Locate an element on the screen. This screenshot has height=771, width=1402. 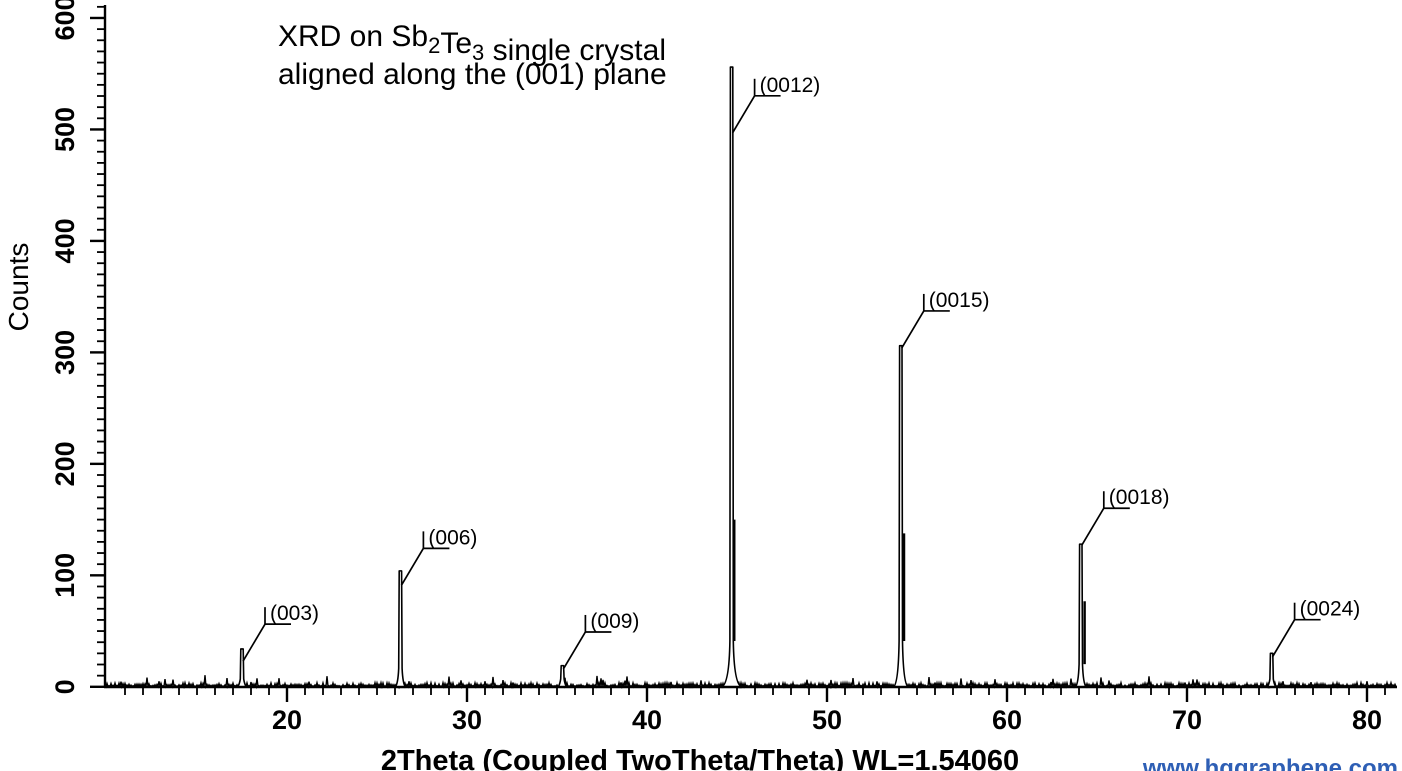
callout-0012: (0012) is located at coordinates (776, 104).